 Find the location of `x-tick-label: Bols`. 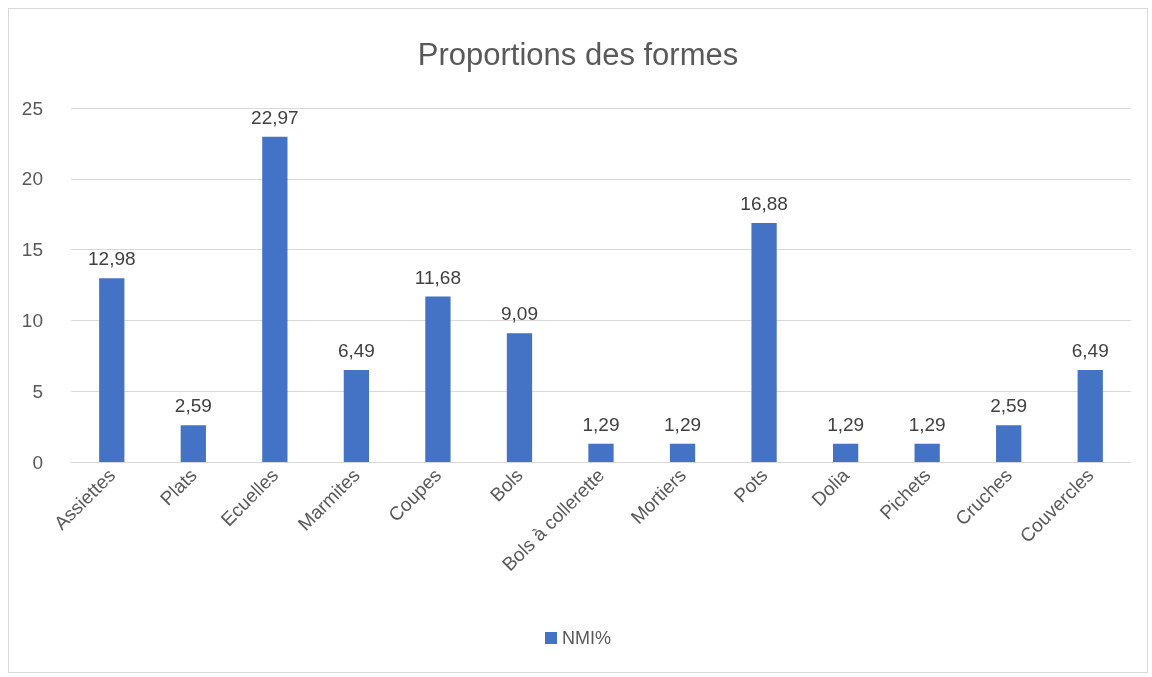

x-tick-label: Bols is located at coordinates (506, 485).